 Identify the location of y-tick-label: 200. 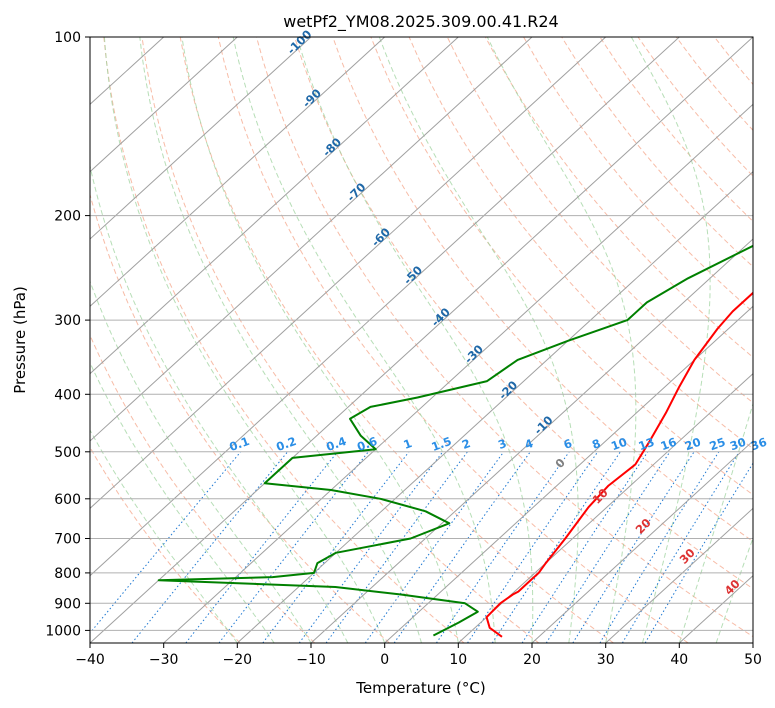
(67, 217).